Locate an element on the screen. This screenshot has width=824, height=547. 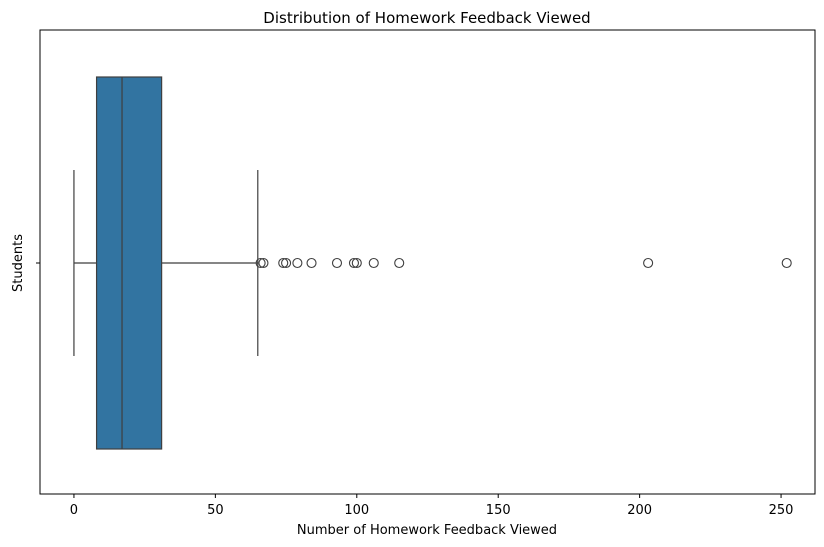
x-tick-label: 0 is located at coordinates (74, 510).